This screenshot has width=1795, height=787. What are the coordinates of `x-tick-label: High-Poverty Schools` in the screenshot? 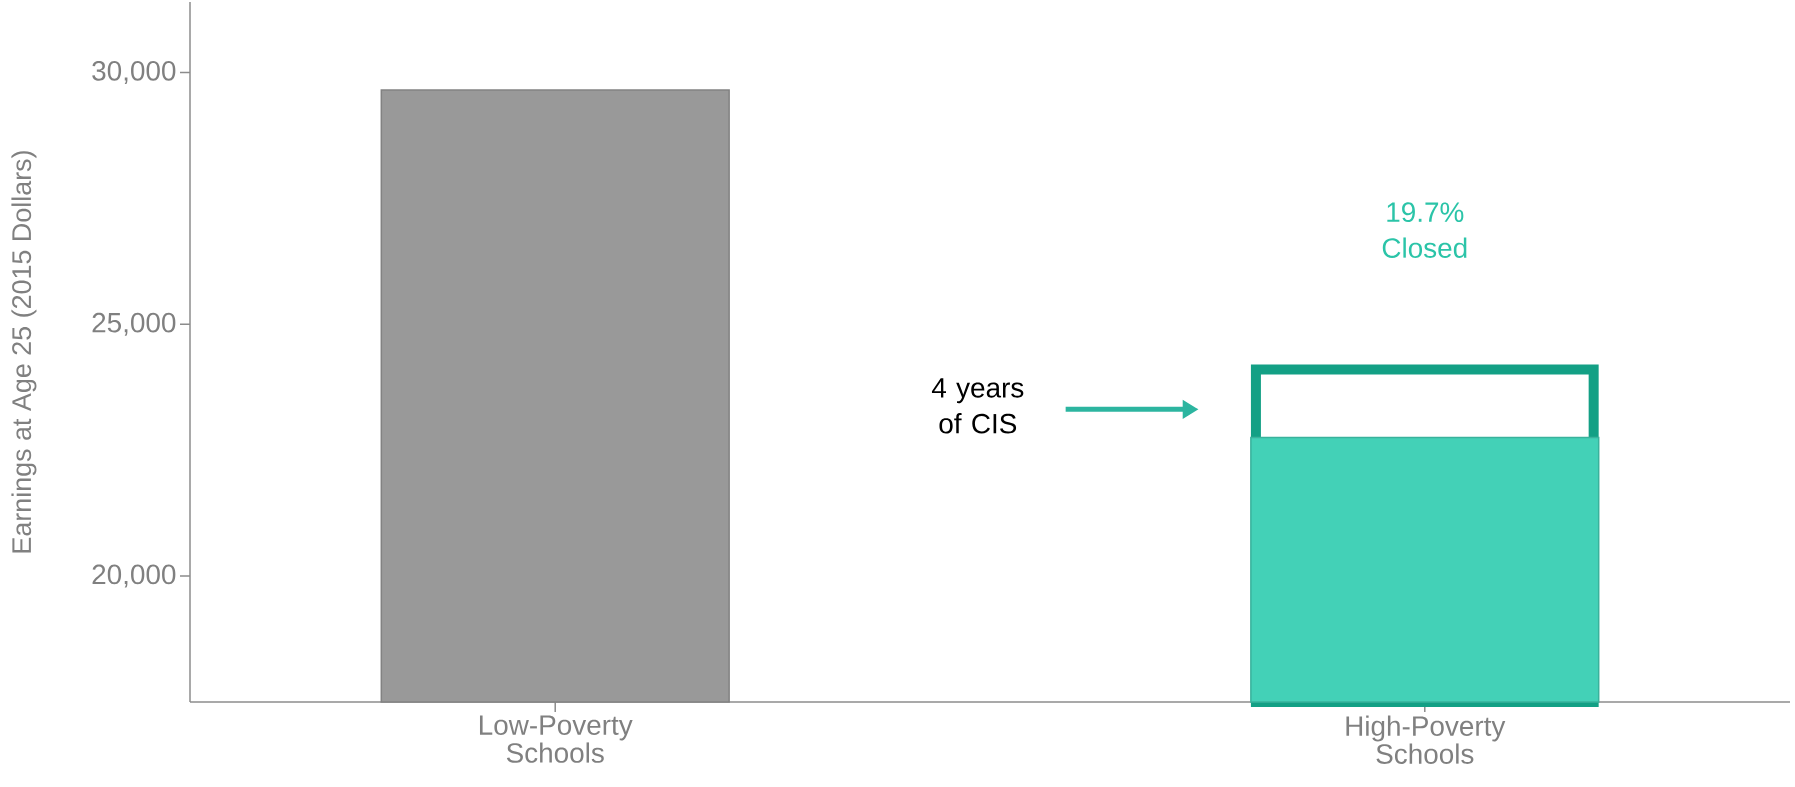 It's located at (1426, 739).